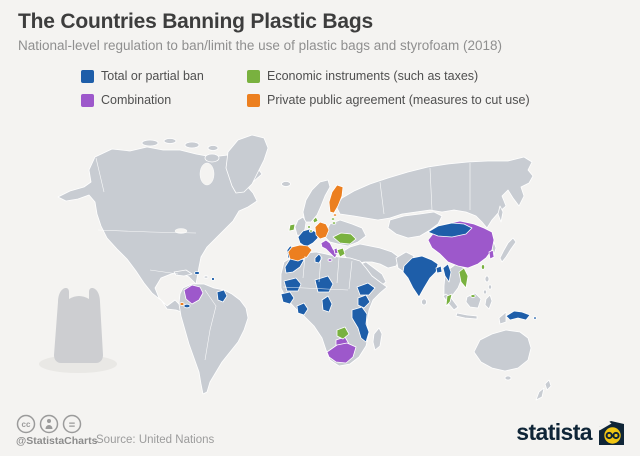 The height and width of the screenshot is (456, 640). What do you see at coordinates (49, 421) in the screenshot?
I see `person-head` at bounding box center [49, 421].